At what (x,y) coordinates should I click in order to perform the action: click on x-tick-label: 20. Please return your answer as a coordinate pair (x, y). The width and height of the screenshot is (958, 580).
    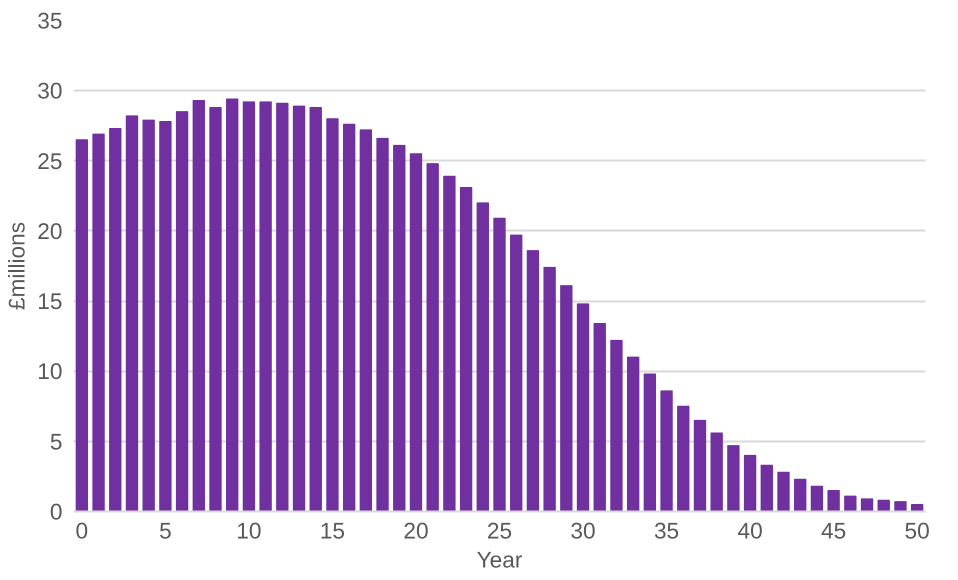
    Looking at the image, I should click on (416, 531).